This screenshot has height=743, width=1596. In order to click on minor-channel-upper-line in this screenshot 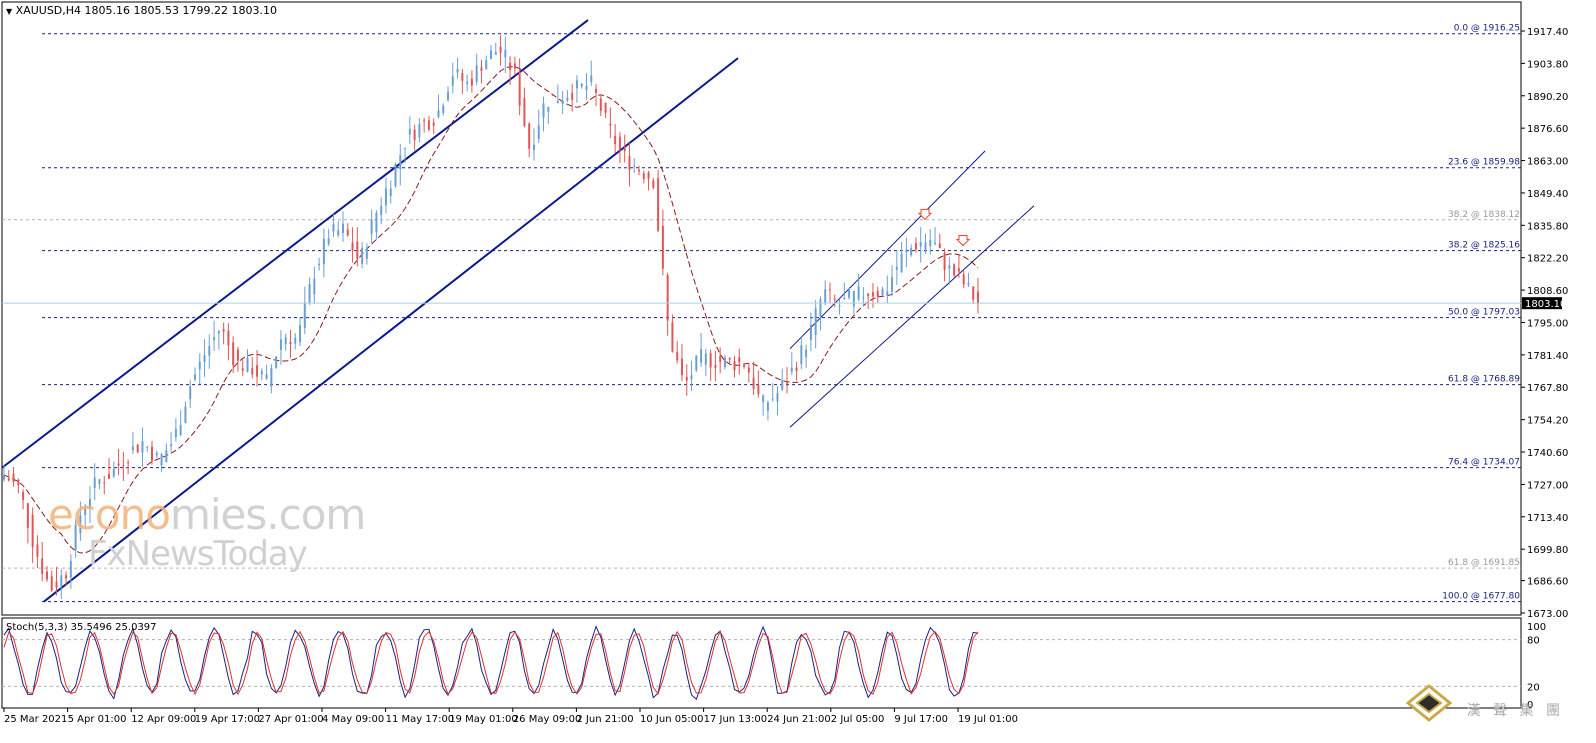, I will do `click(887, 250)`.